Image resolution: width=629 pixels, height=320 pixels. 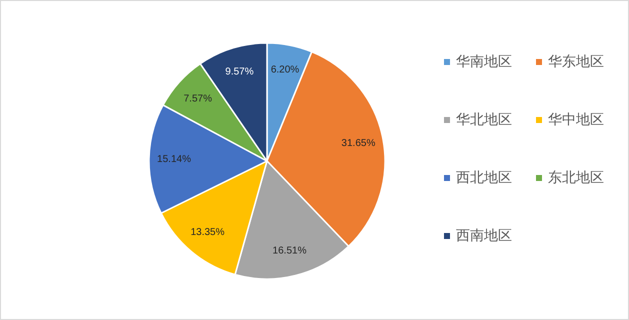 I want to click on data-label: 6.20%, so click(x=285, y=70).